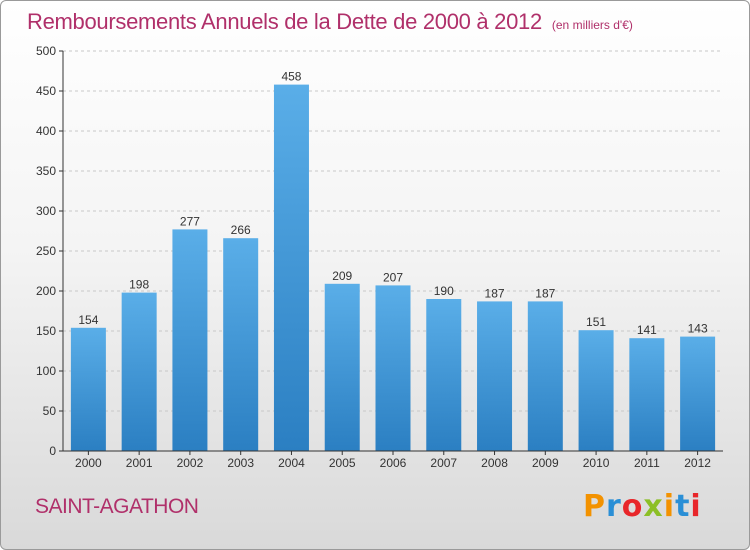 This screenshot has height=550, width=750. Describe the element at coordinates (241, 230) in the screenshot. I see `bar-value-label: 266` at that location.